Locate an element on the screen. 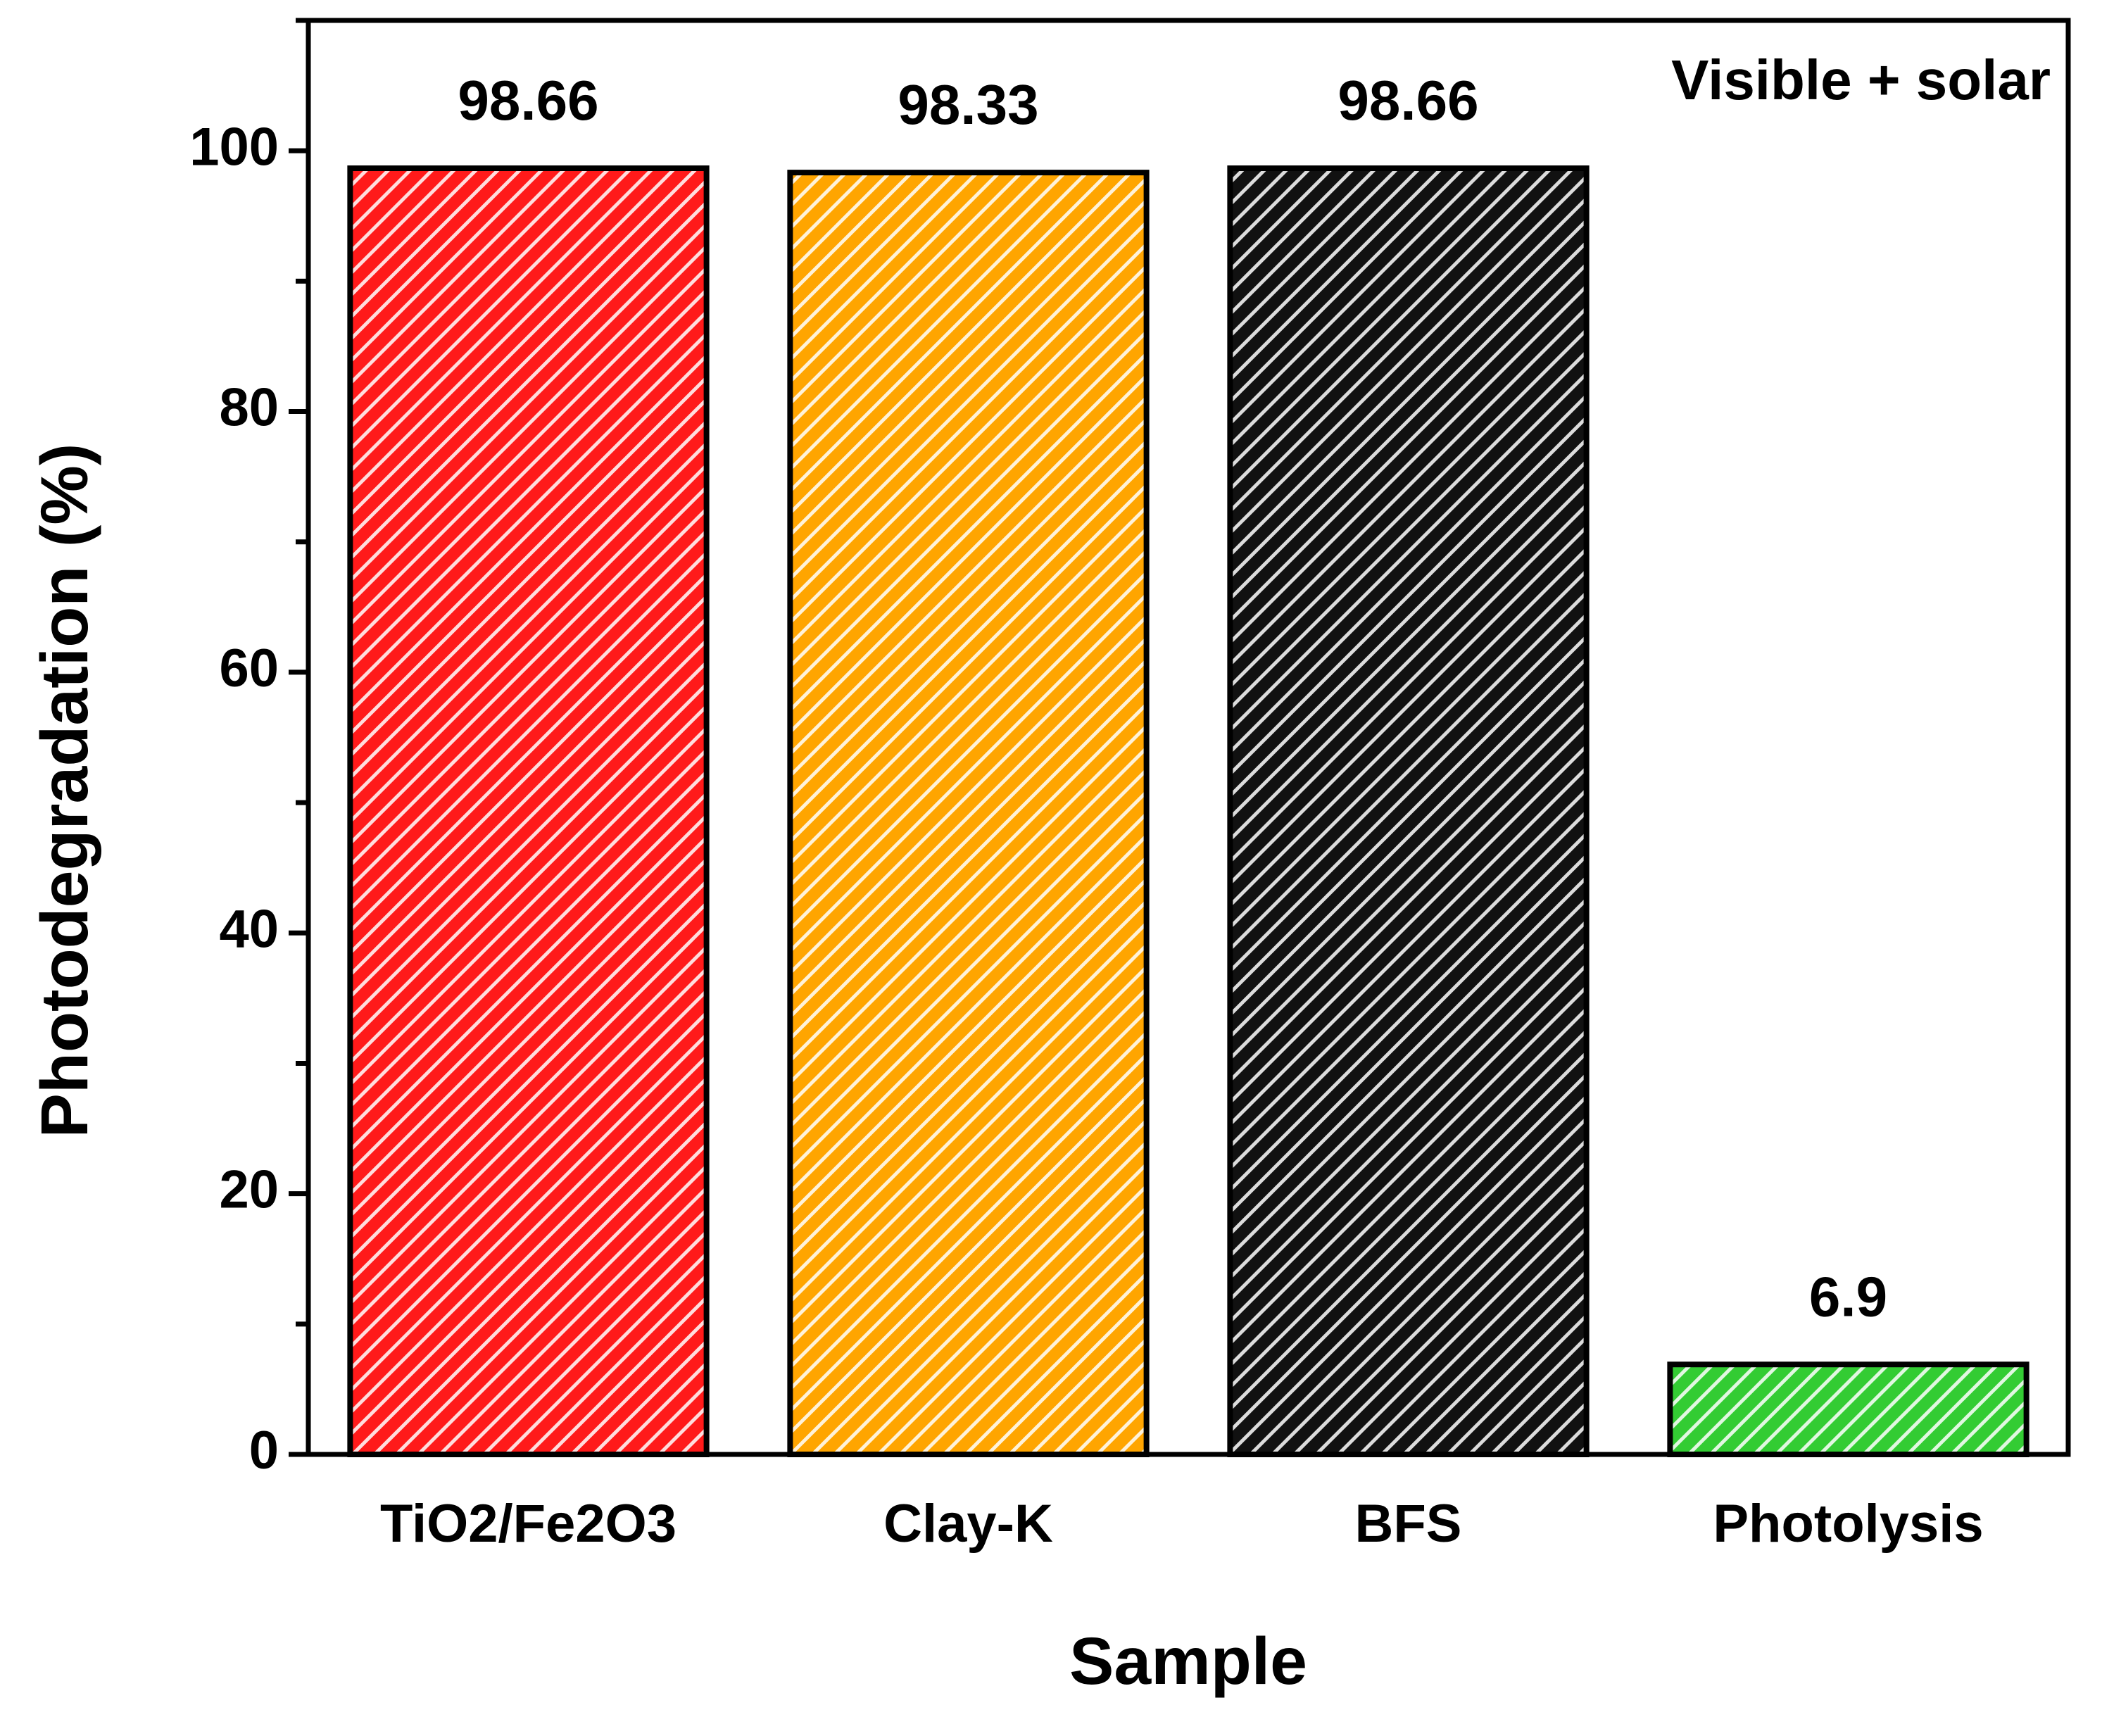 This screenshot has width=2102, height=1736. y-tick-label: 40 is located at coordinates (249, 929).